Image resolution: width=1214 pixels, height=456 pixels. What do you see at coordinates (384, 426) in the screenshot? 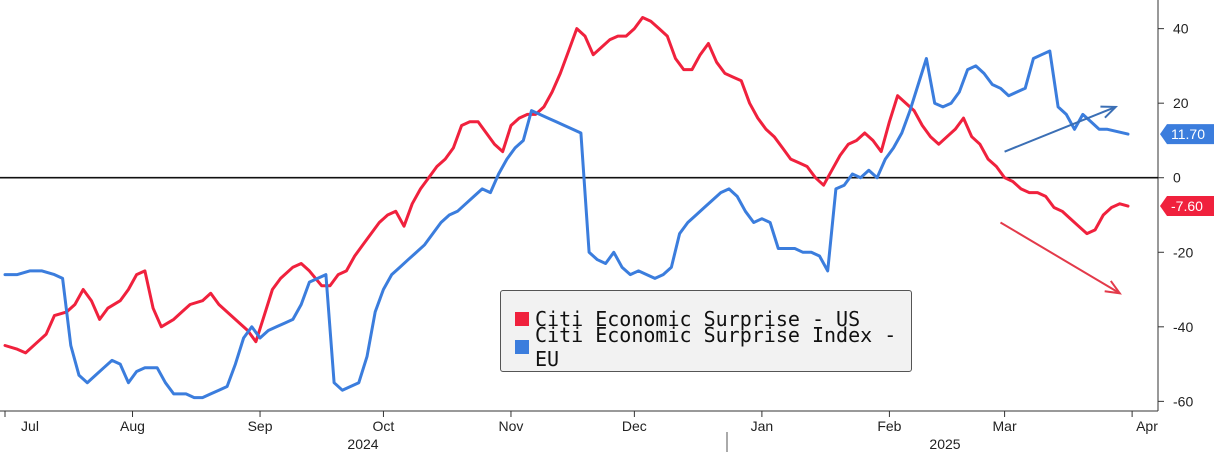
I see `x-tick-label: Oct` at bounding box center [384, 426].